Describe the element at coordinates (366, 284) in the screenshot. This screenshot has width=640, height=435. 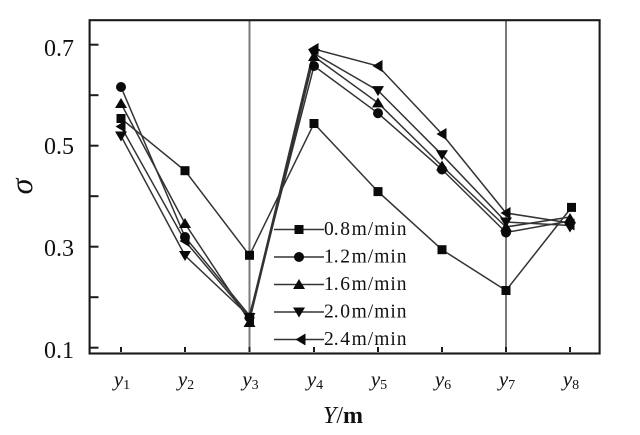
I see `svg-text: 1. 6 m/min` at that location.